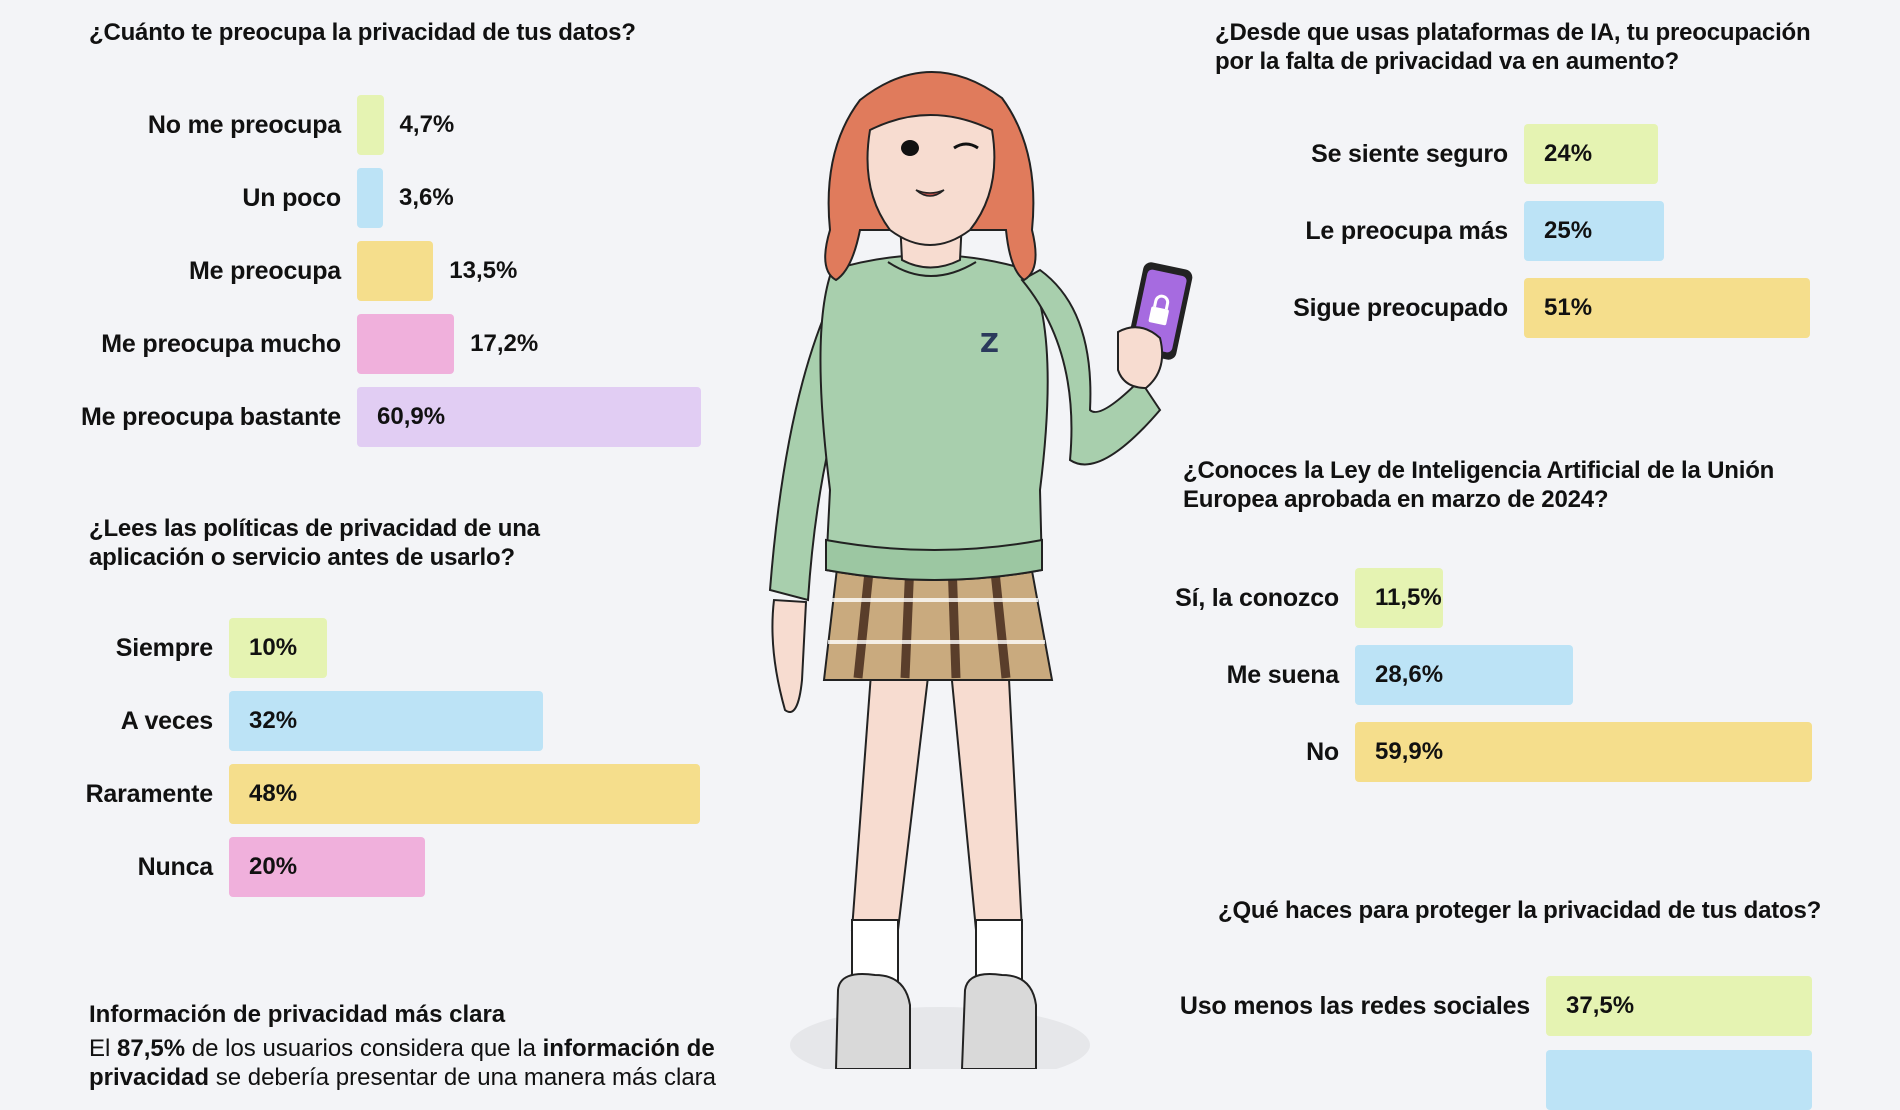  What do you see at coordinates (1679, 1080) in the screenshot?
I see `chart5-second-bar-partial` at bounding box center [1679, 1080].